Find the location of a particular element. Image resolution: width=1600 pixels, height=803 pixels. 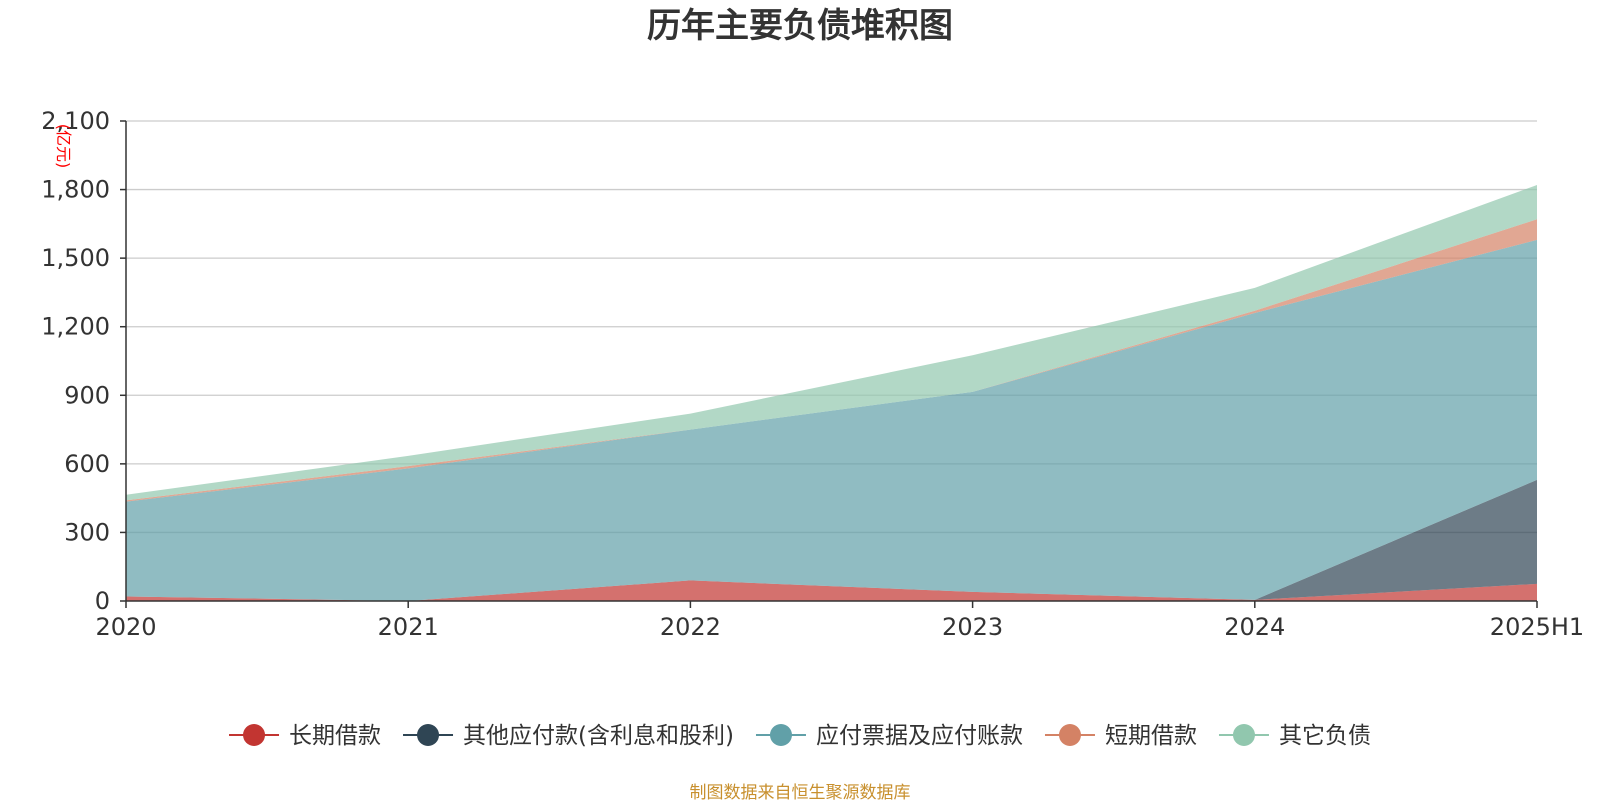

legend-label: 其他应付款(含利息和股利) is located at coordinates (598, 736).